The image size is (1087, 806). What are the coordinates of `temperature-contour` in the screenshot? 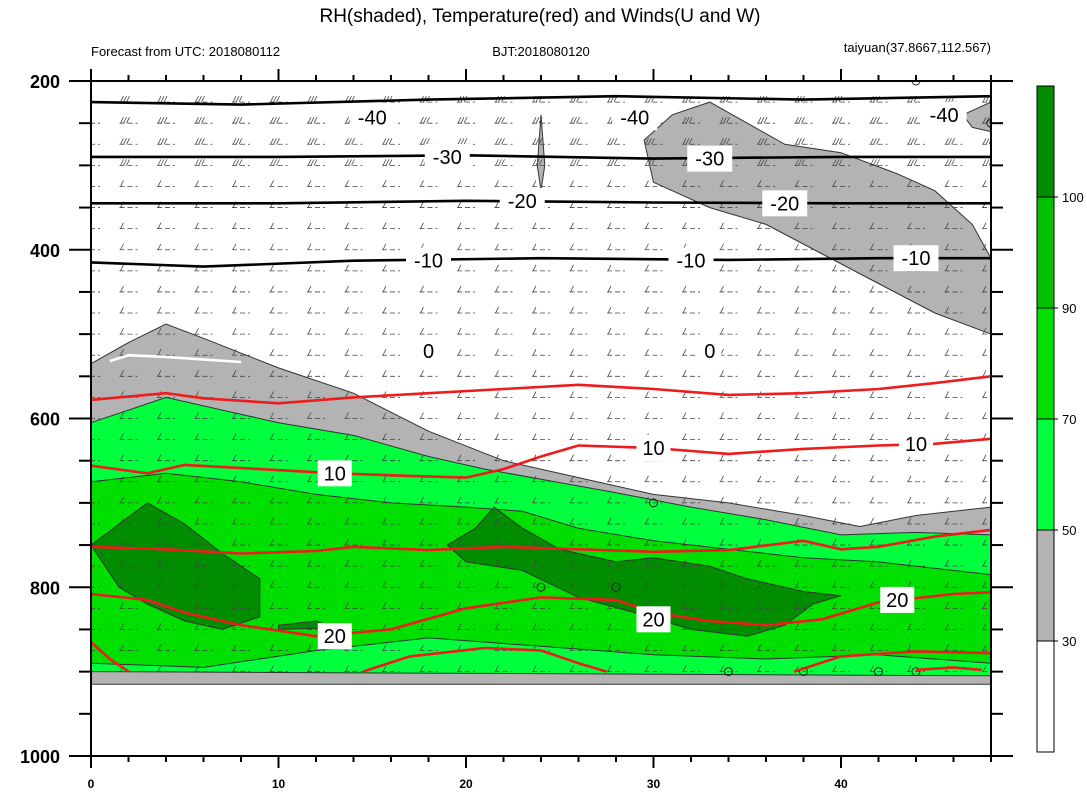 It's located at (892, 661).